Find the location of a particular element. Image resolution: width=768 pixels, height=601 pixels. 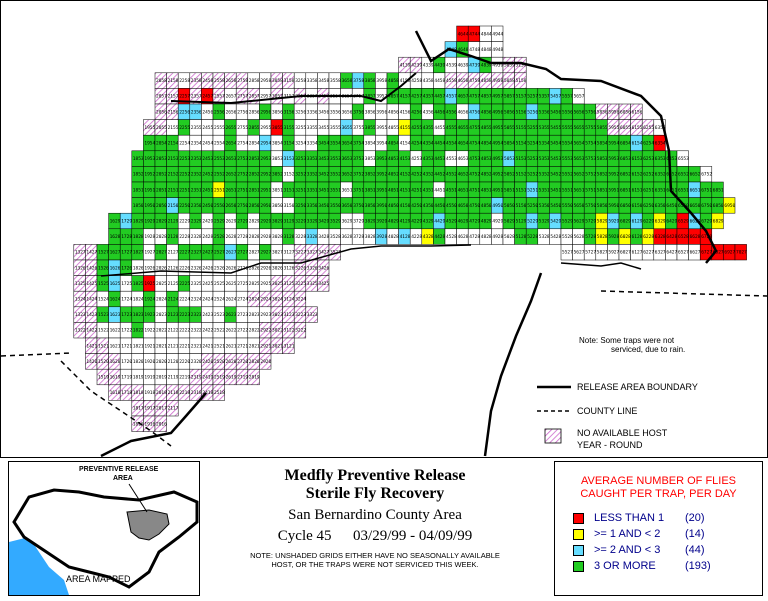

grid-cell-number: 3428 is located at coordinates (323, 237).